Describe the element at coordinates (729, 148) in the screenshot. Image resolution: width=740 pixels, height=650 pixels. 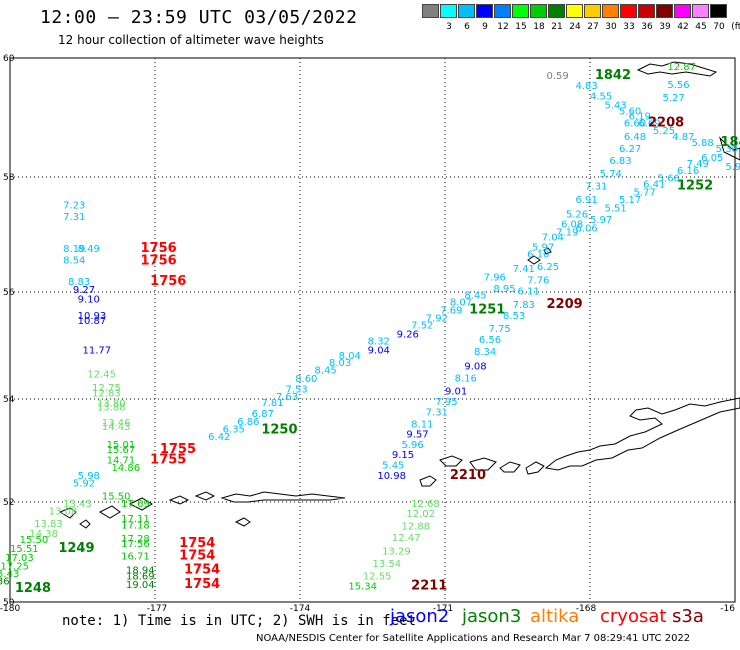
I see `alaska-coast-east` at that location.